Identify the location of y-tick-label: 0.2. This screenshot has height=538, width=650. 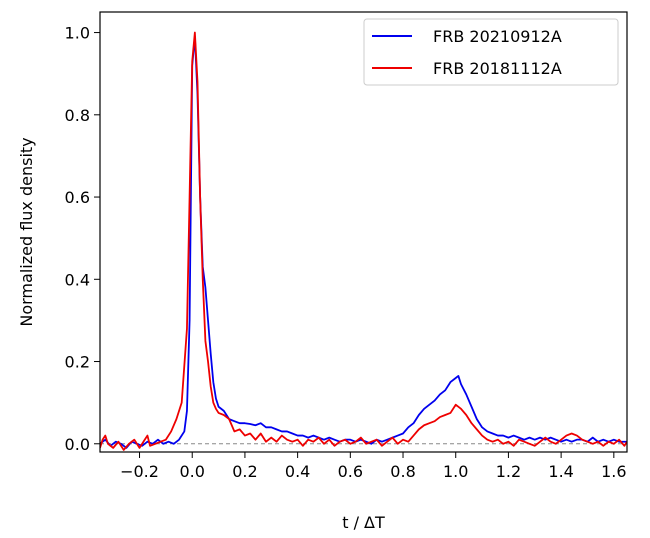
(77, 362).